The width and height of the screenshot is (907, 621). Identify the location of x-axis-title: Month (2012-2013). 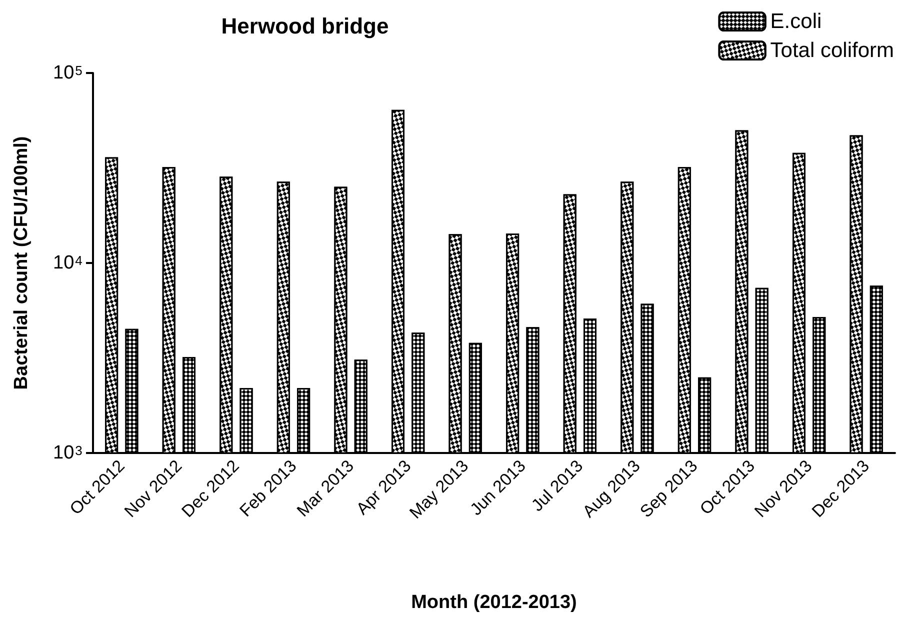
(494, 602).